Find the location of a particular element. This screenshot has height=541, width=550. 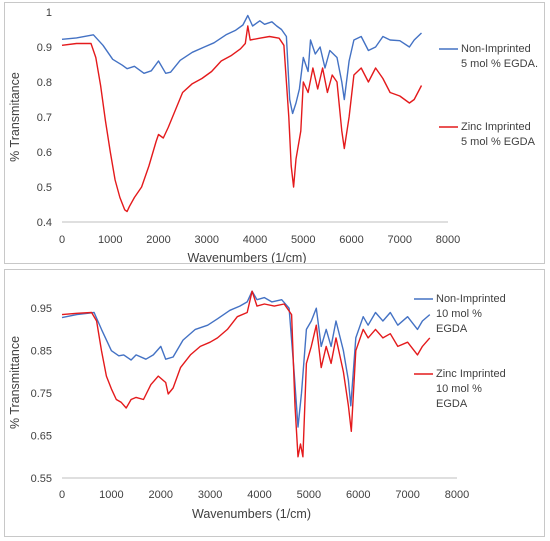

y-tick-label: 0.55 is located at coordinates (41, 479).